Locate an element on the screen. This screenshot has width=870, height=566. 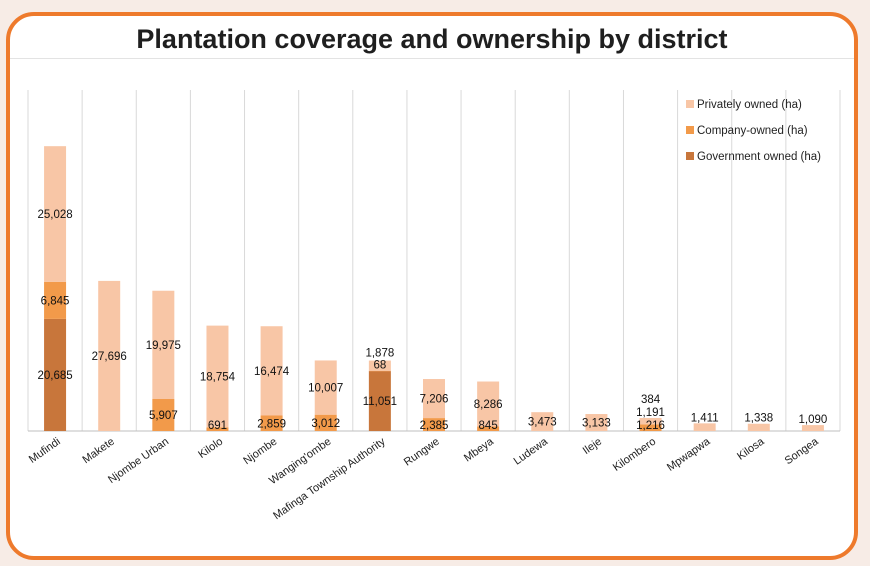
data-label-njombe: 16,474 is located at coordinates (272, 372).